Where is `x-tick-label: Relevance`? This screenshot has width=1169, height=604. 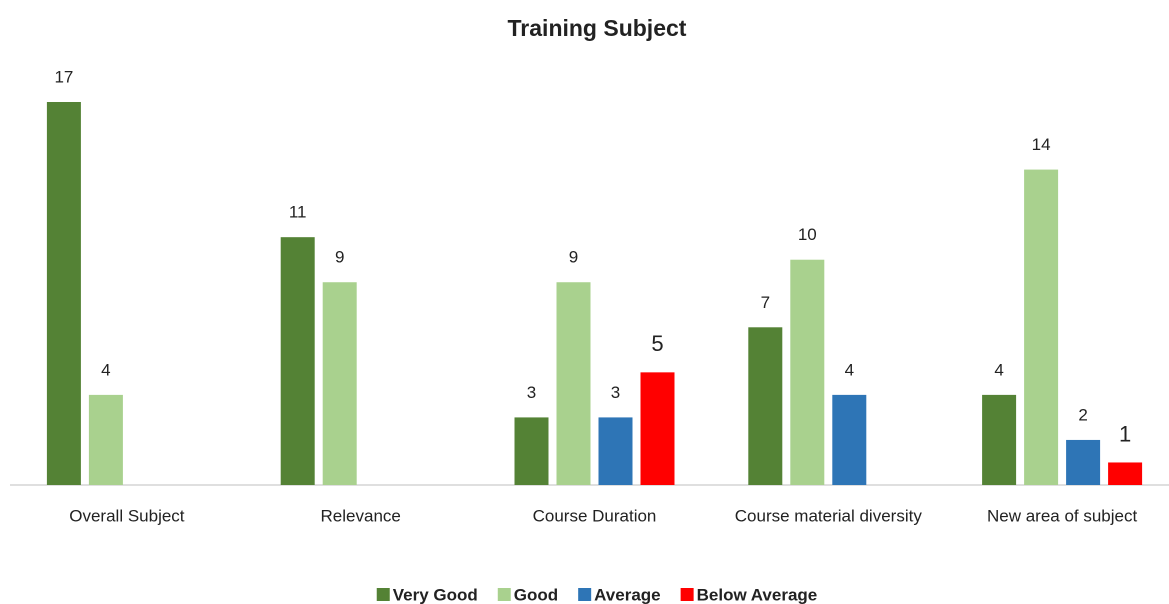 x-tick-label: Relevance is located at coordinates (361, 515).